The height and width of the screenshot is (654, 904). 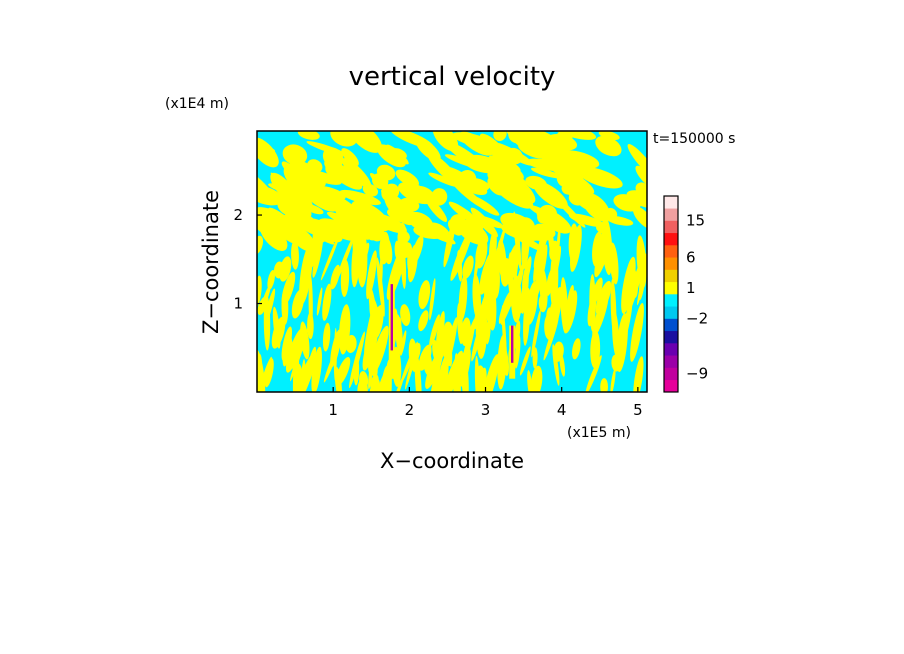 What do you see at coordinates (238, 304) in the screenshot?
I see `y-tick-label: 1` at bounding box center [238, 304].